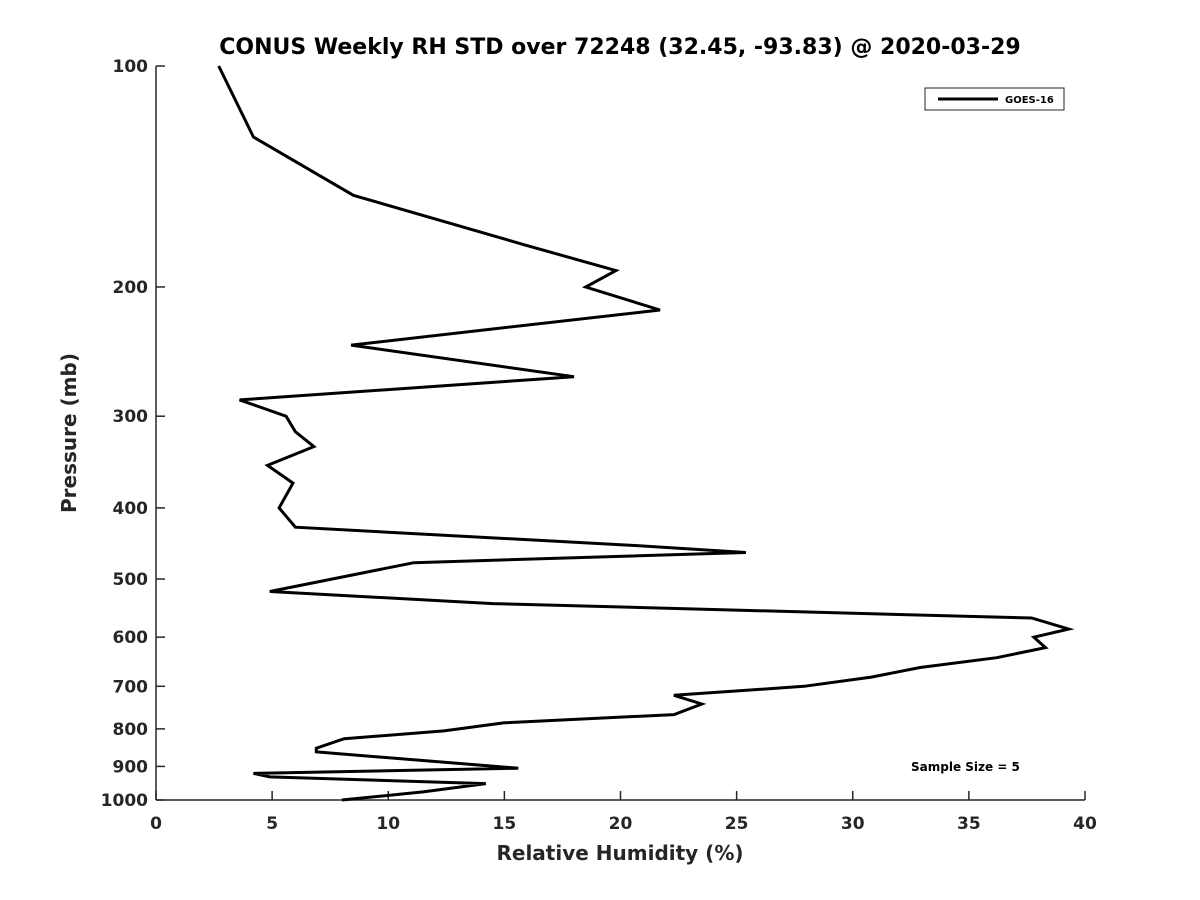 The width and height of the screenshot is (1200, 900). What do you see at coordinates (621, 824) in the screenshot?
I see `x-tick-label: 20` at bounding box center [621, 824].